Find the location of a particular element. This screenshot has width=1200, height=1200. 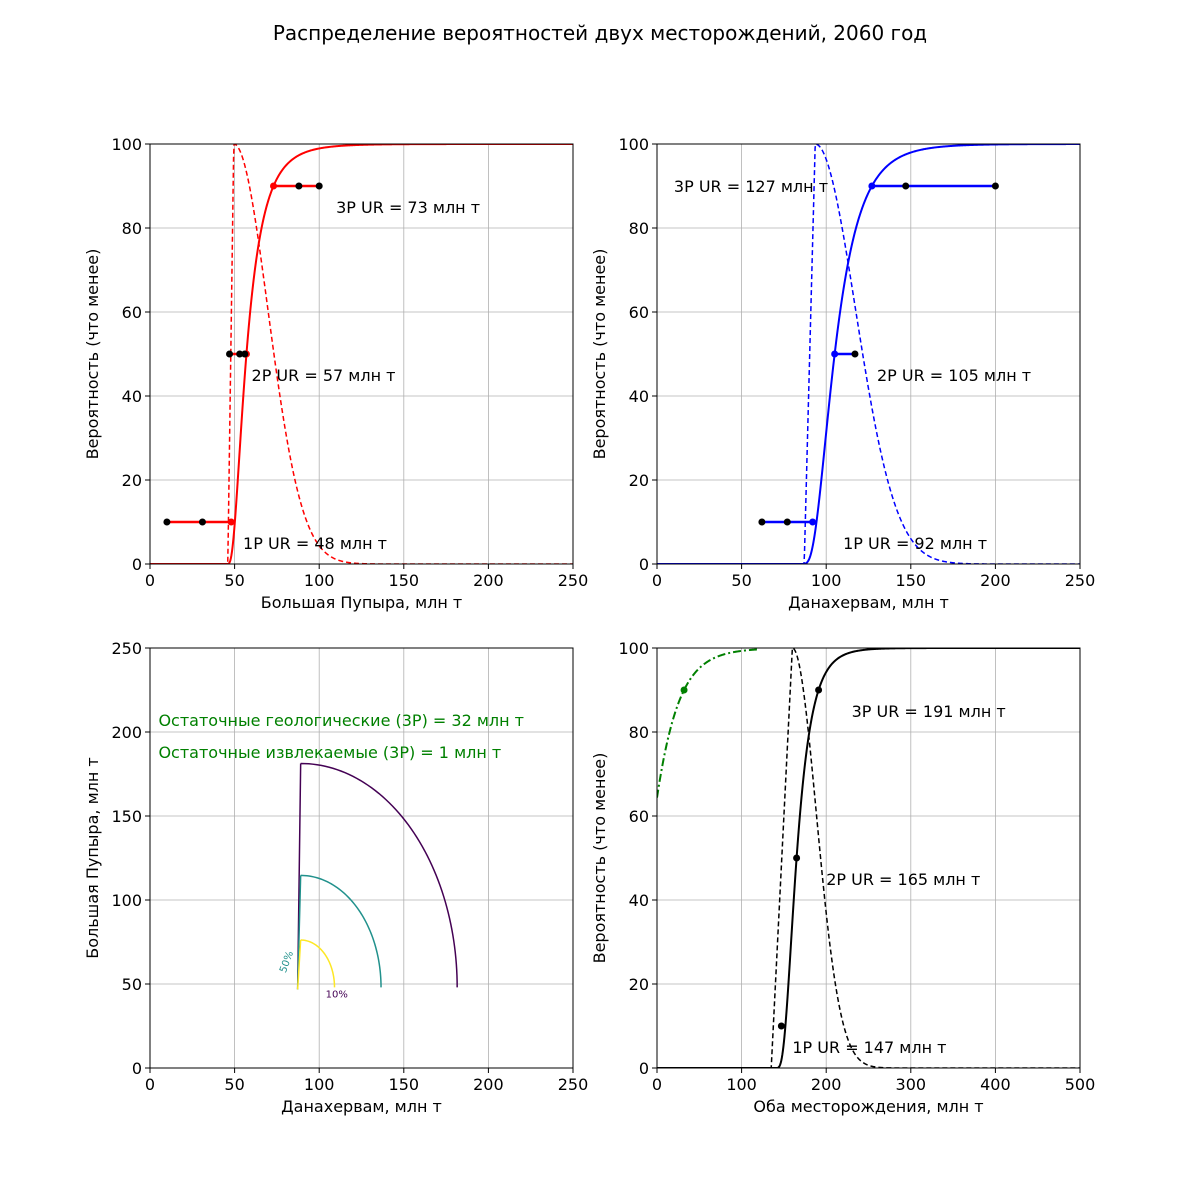

annotation: 2P UR = 105 млн т is located at coordinates (954, 375).